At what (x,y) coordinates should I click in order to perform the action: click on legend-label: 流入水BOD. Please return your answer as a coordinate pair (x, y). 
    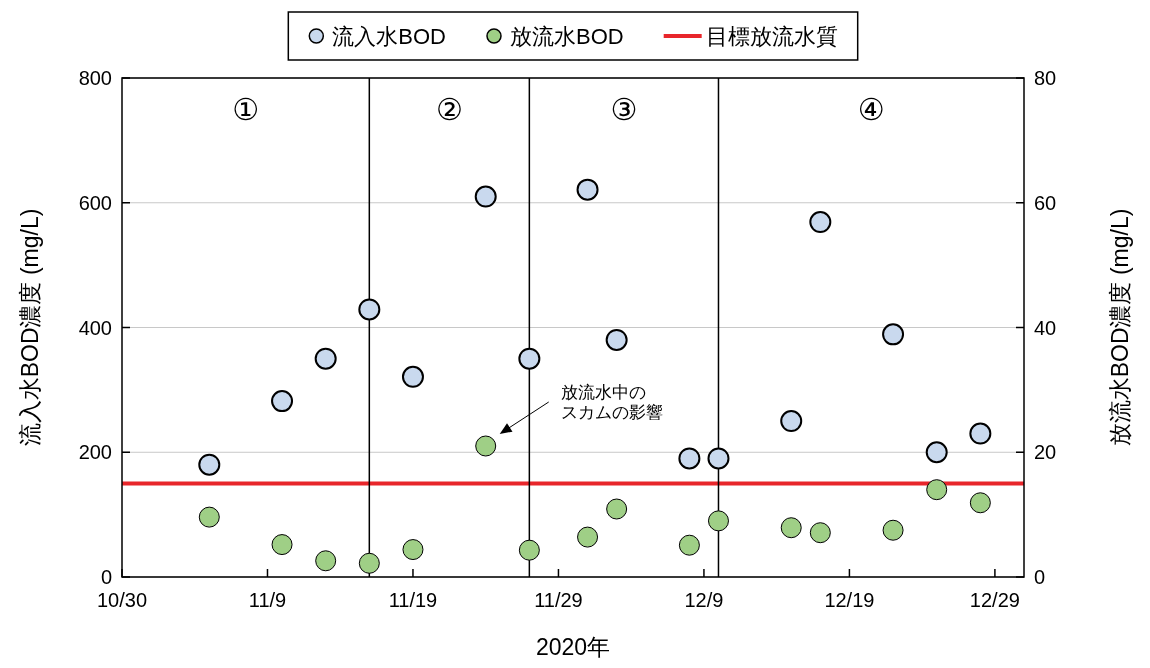
    Looking at the image, I should click on (389, 36).